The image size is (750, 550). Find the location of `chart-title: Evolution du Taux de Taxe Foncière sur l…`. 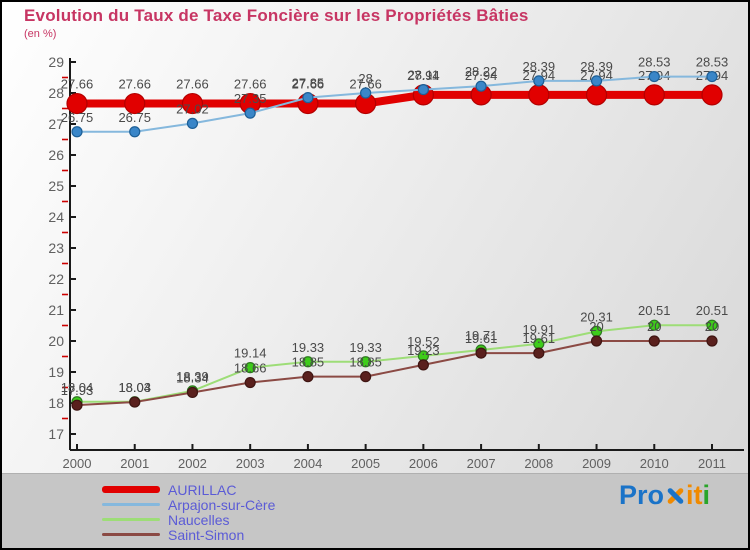

chart-title: Evolution du Taux de Taxe Foncière sur l… is located at coordinates (276, 15).